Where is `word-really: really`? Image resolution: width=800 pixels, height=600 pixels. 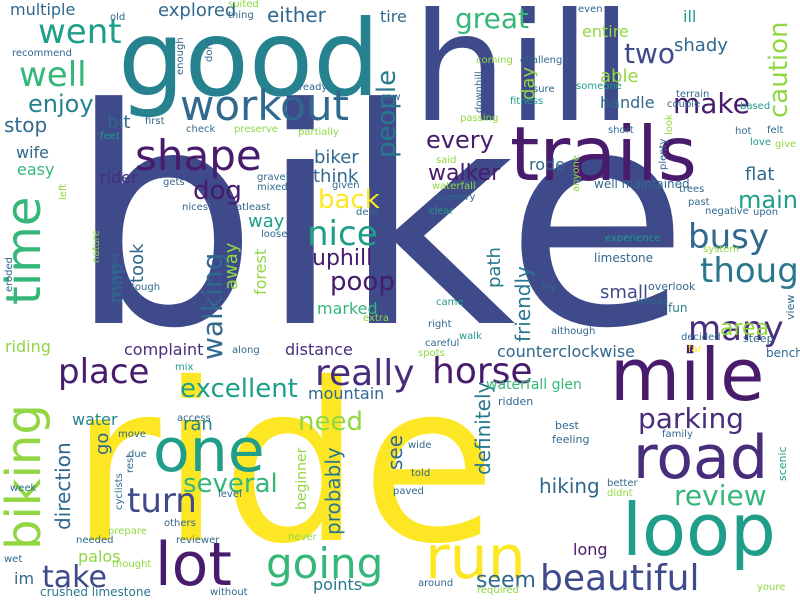
word-really: really is located at coordinates (365, 373).